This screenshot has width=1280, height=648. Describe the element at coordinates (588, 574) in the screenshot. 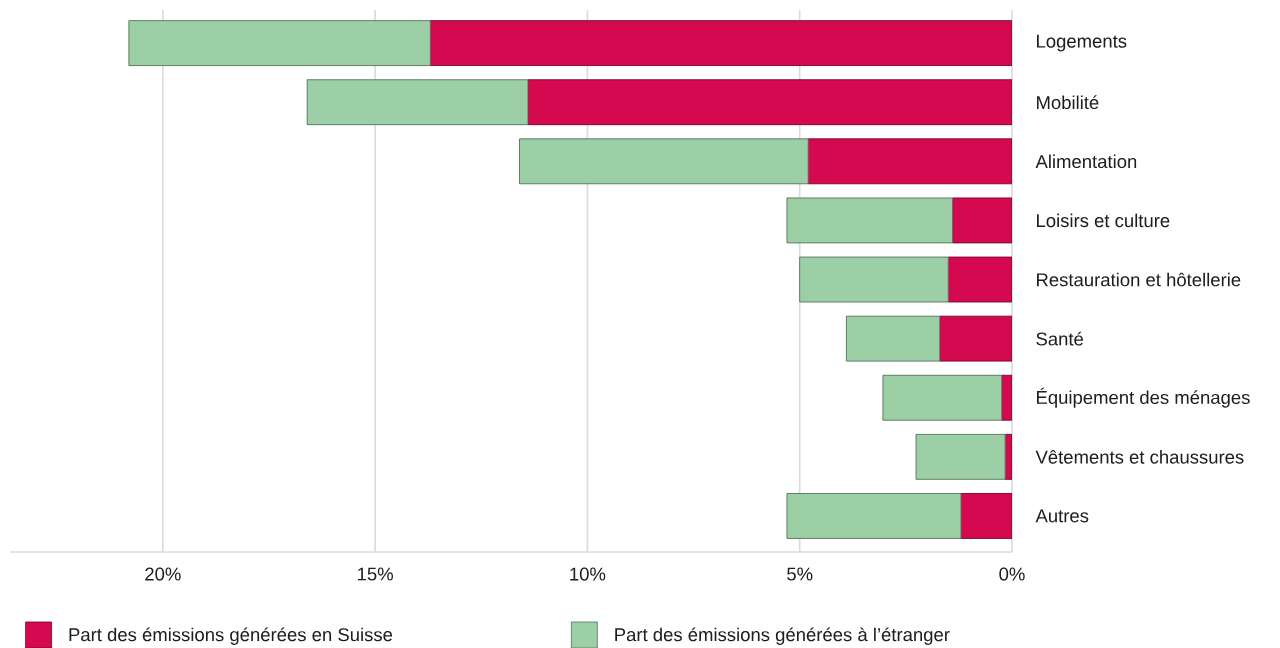

I see `x-tick-label: 10%` at that location.